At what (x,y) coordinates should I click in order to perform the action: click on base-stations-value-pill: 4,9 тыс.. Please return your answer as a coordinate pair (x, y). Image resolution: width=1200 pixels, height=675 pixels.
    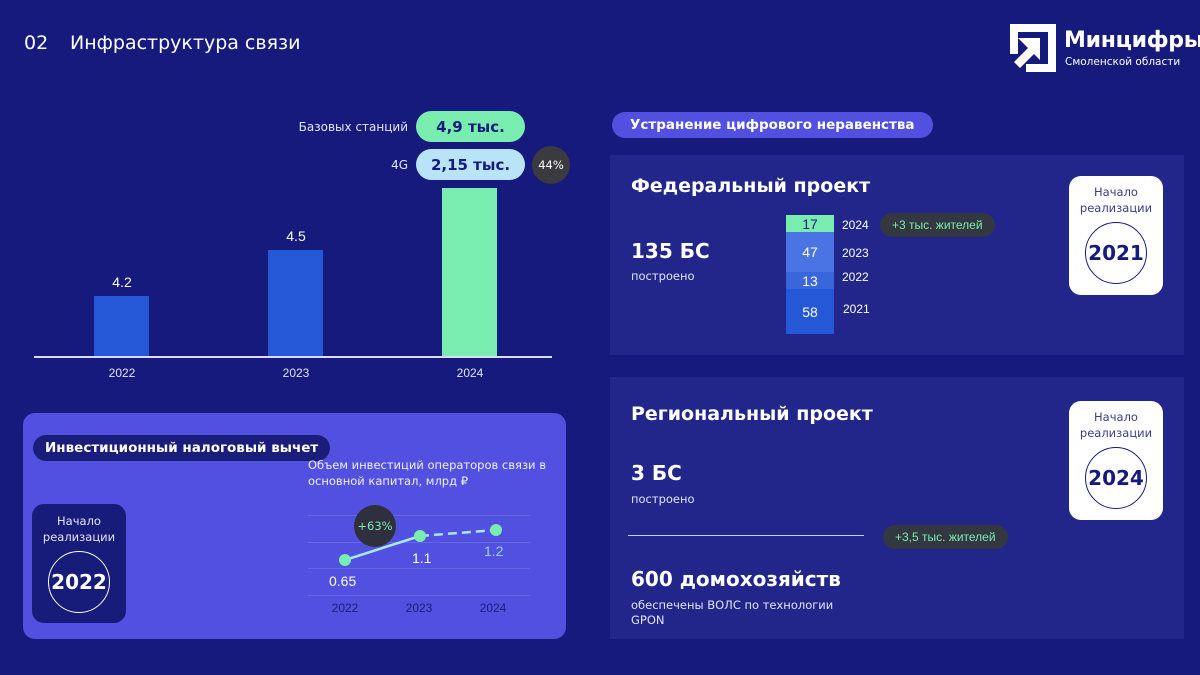
    Looking at the image, I should click on (470, 126).